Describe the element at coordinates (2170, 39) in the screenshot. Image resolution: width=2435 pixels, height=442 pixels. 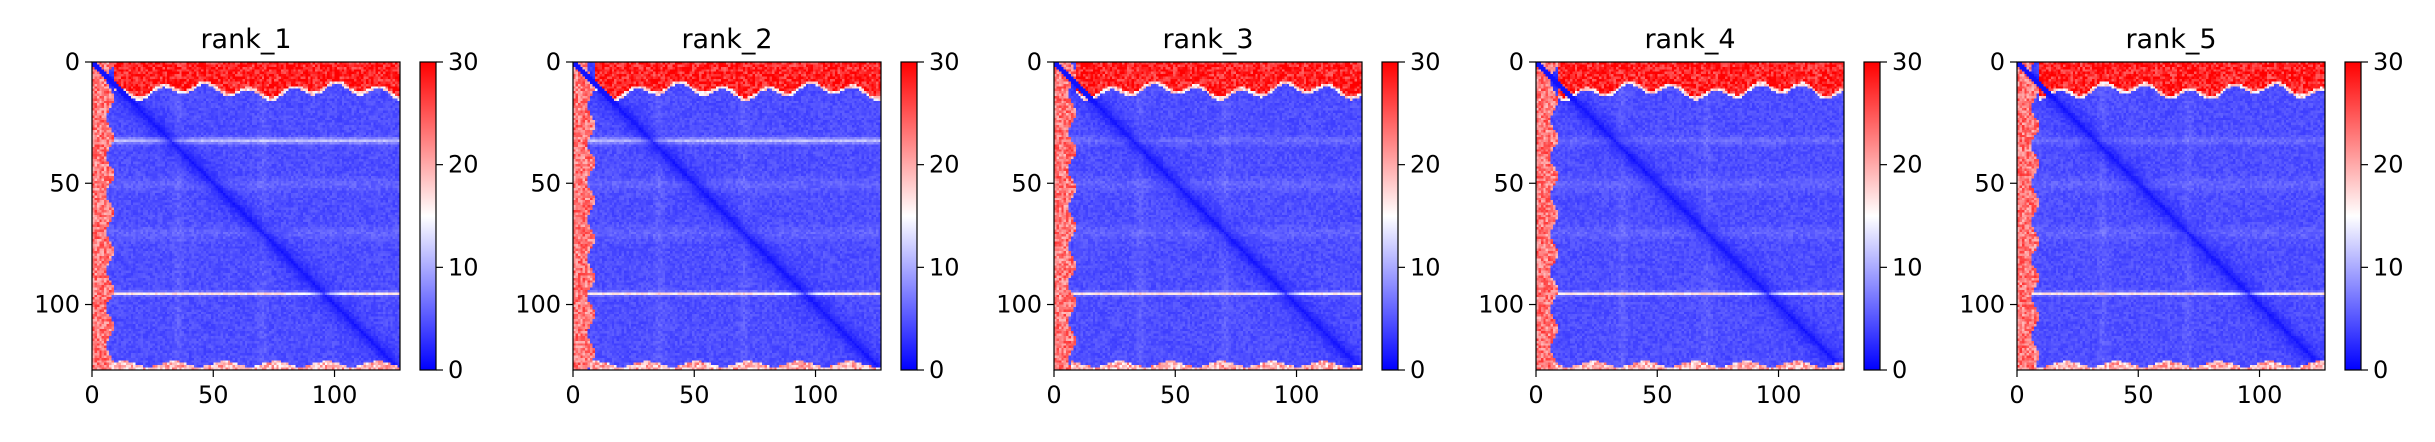
I see `panel-title: rank_5` at that location.